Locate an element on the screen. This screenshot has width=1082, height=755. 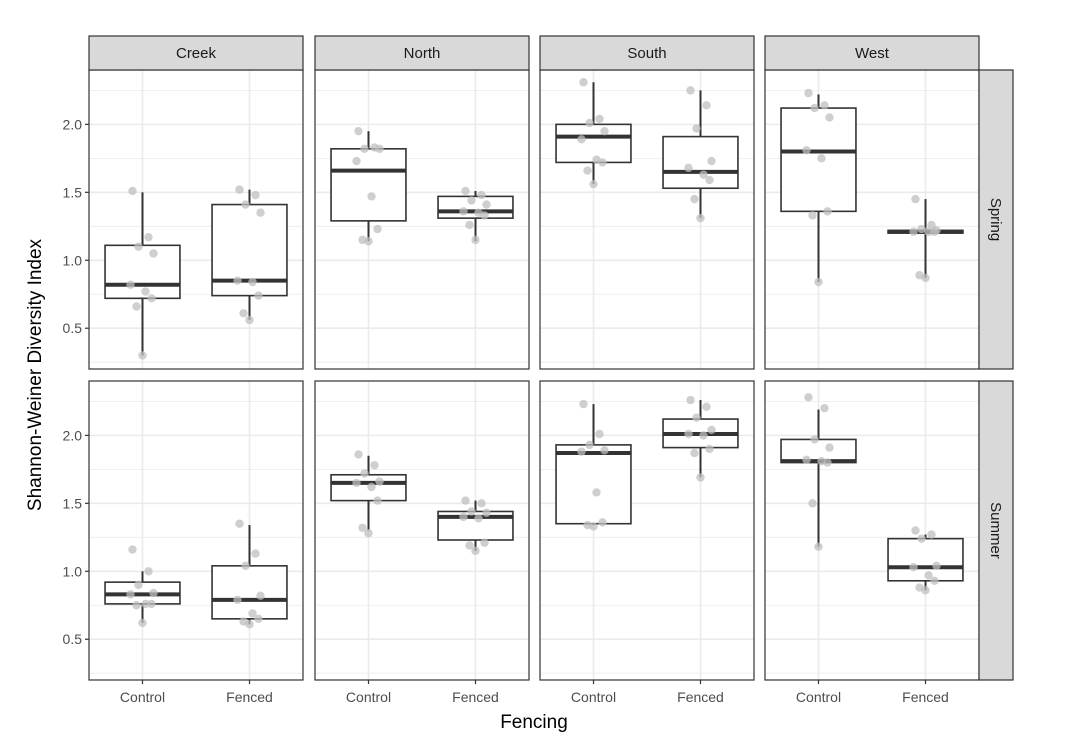
y-tick-label: 1.0 is located at coordinates (73, 571).